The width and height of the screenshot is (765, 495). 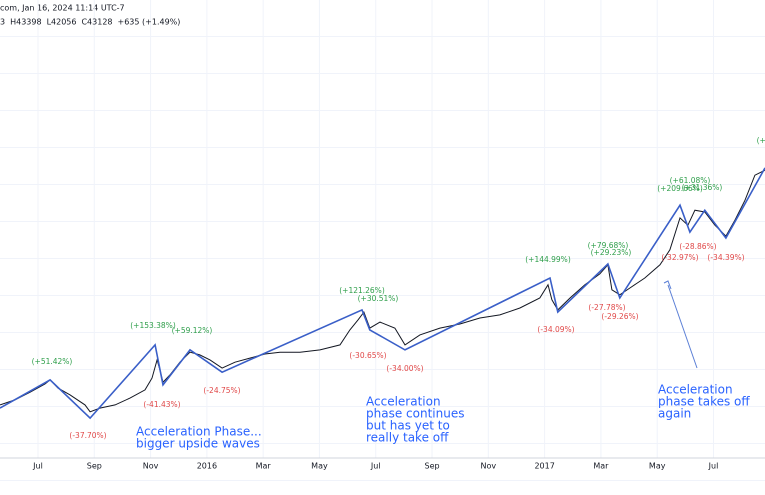 I want to click on header-value: +635 (+1.49%), so click(x=149, y=22).